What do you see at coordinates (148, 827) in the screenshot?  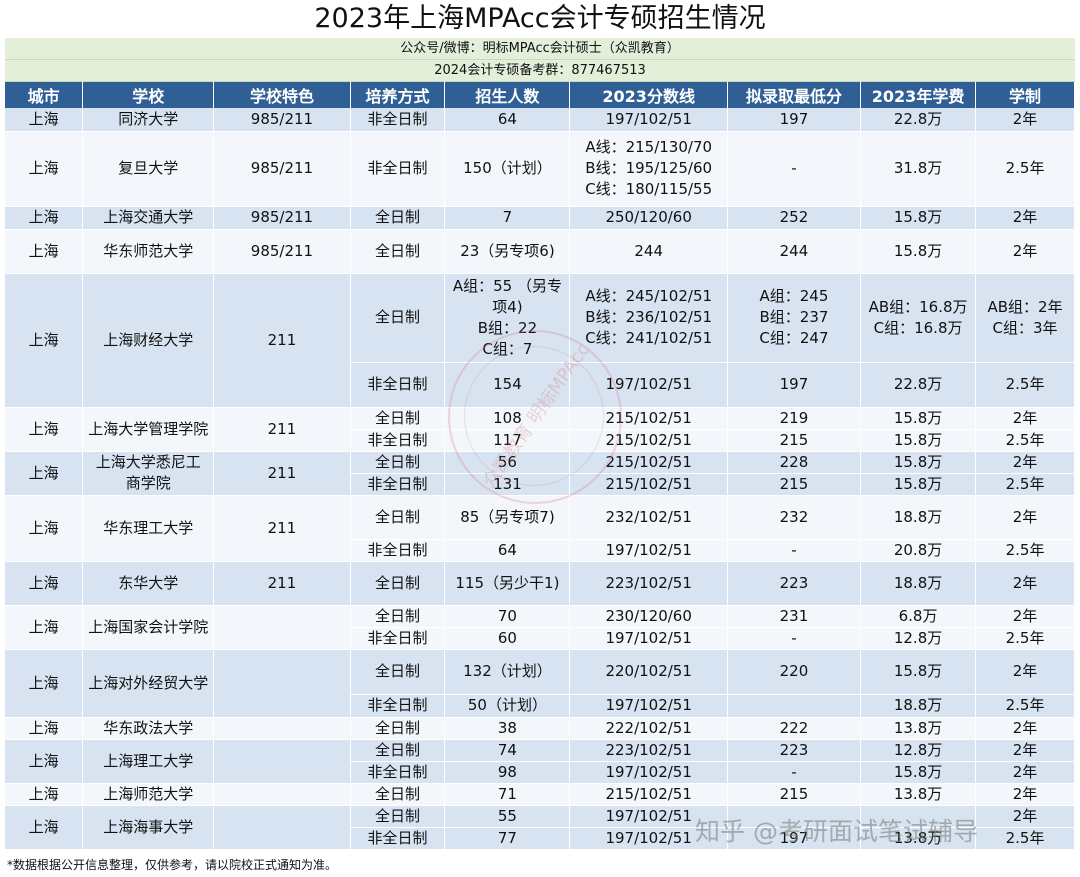 I see `school-name-cell: 上海海事大学` at bounding box center [148, 827].